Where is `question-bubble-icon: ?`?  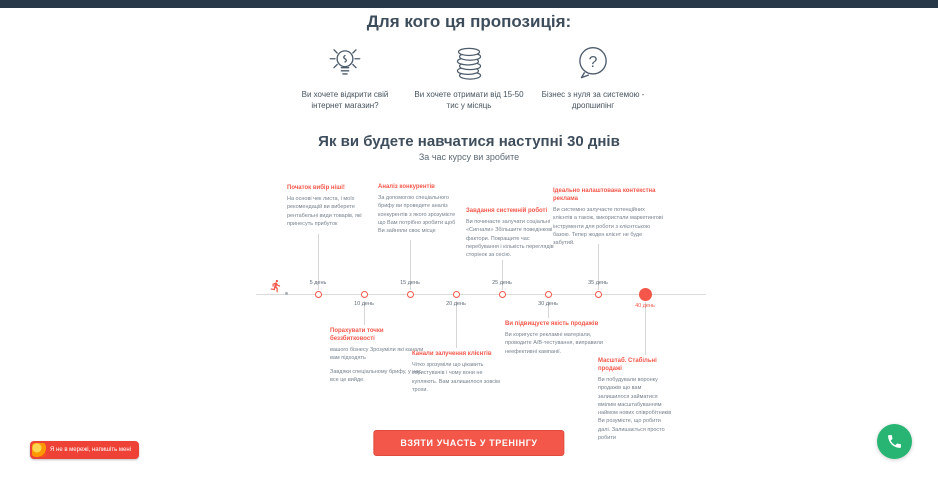 question-bubble-icon: ? is located at coordinates (593, 64).